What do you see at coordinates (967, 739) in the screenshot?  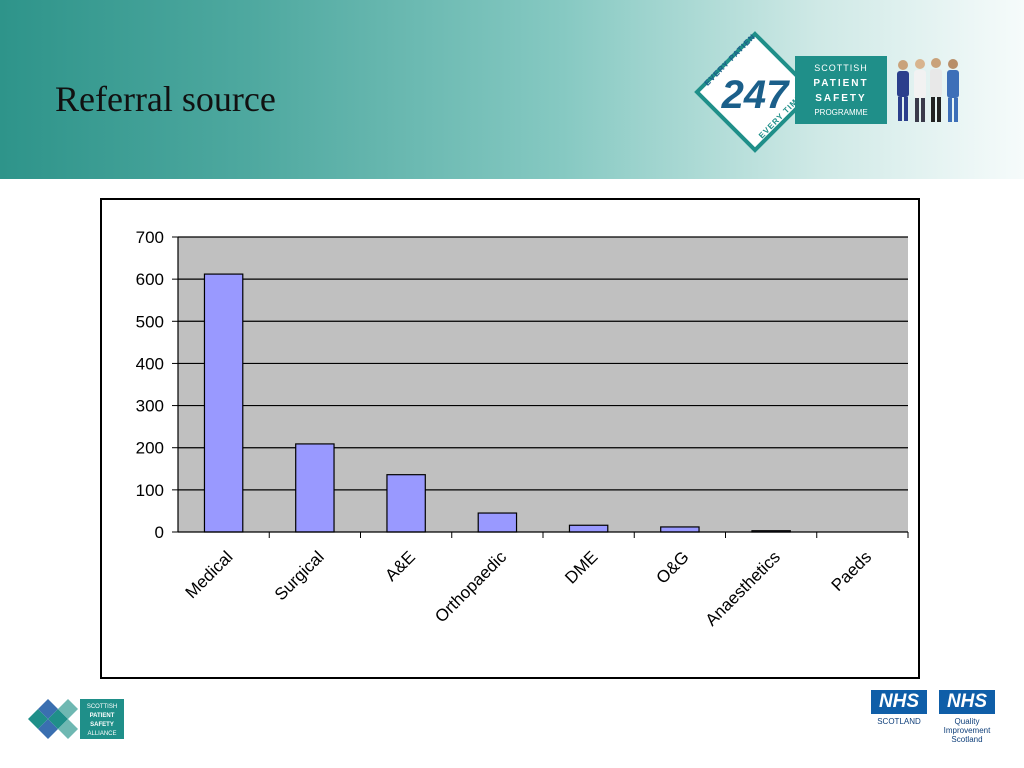 I see `qis-line-3: Scotland` at bounding box center [967, 739].